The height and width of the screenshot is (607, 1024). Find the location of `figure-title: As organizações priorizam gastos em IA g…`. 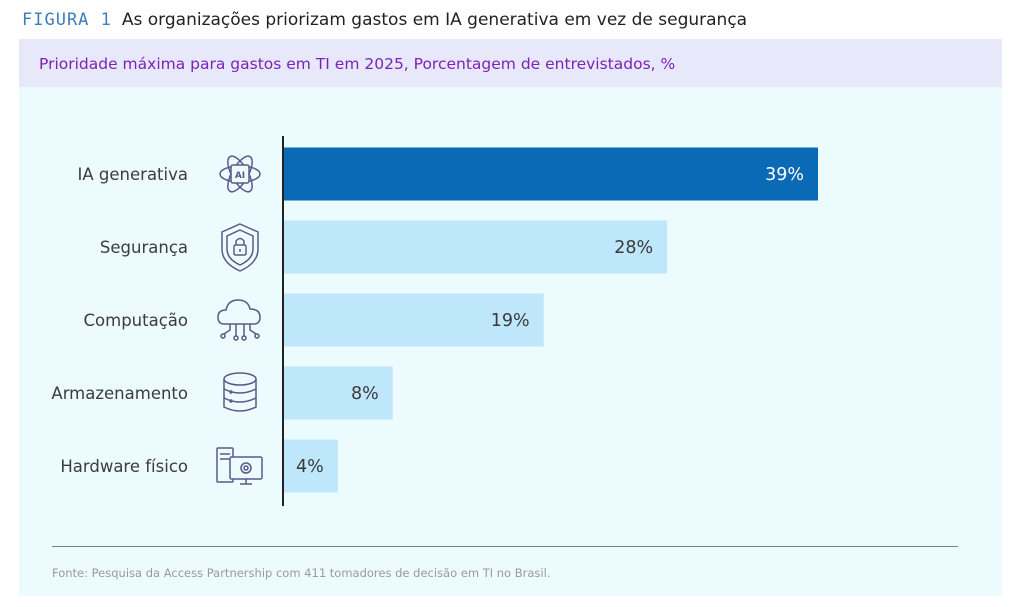

figure-title: As organizações priorizam gastos em IA g… is located at coordinates (434, 20).